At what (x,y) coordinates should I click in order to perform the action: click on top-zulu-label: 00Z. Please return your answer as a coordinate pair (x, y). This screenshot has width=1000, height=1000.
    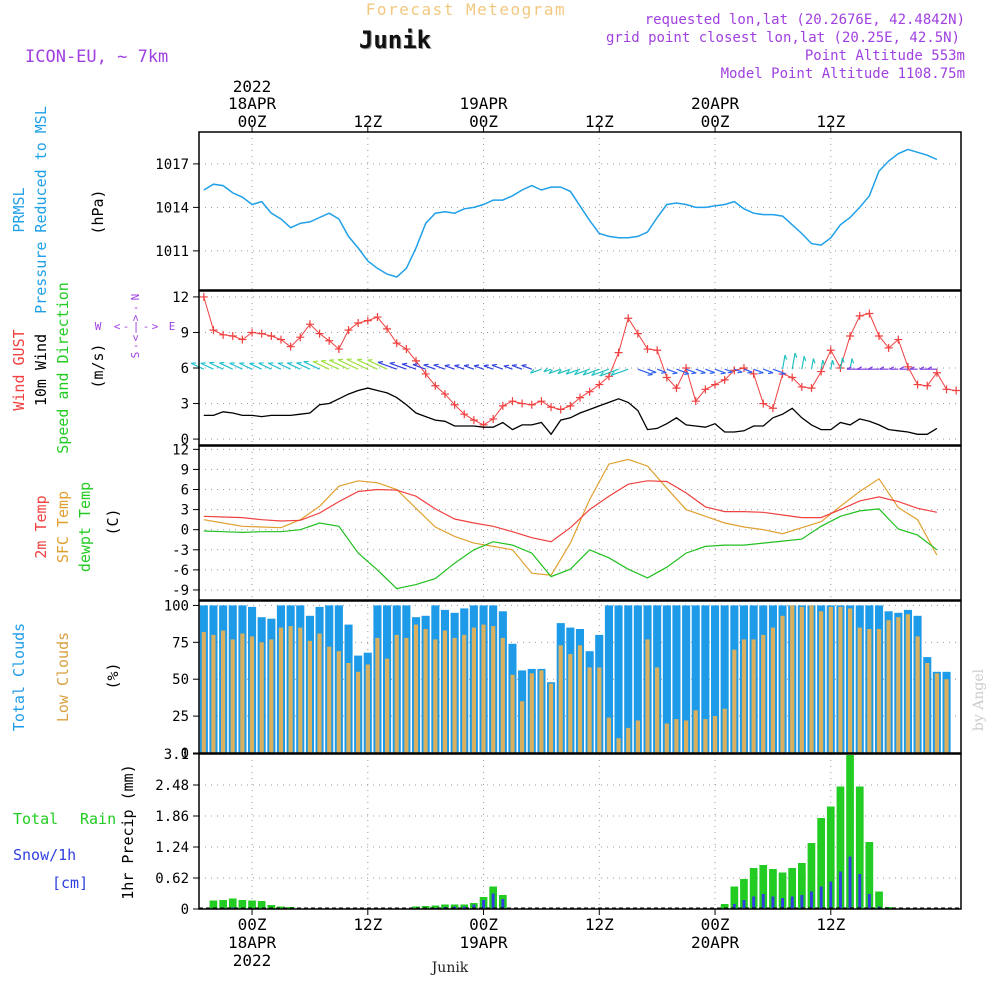
    Looking at the image, I should click on (715, 121).